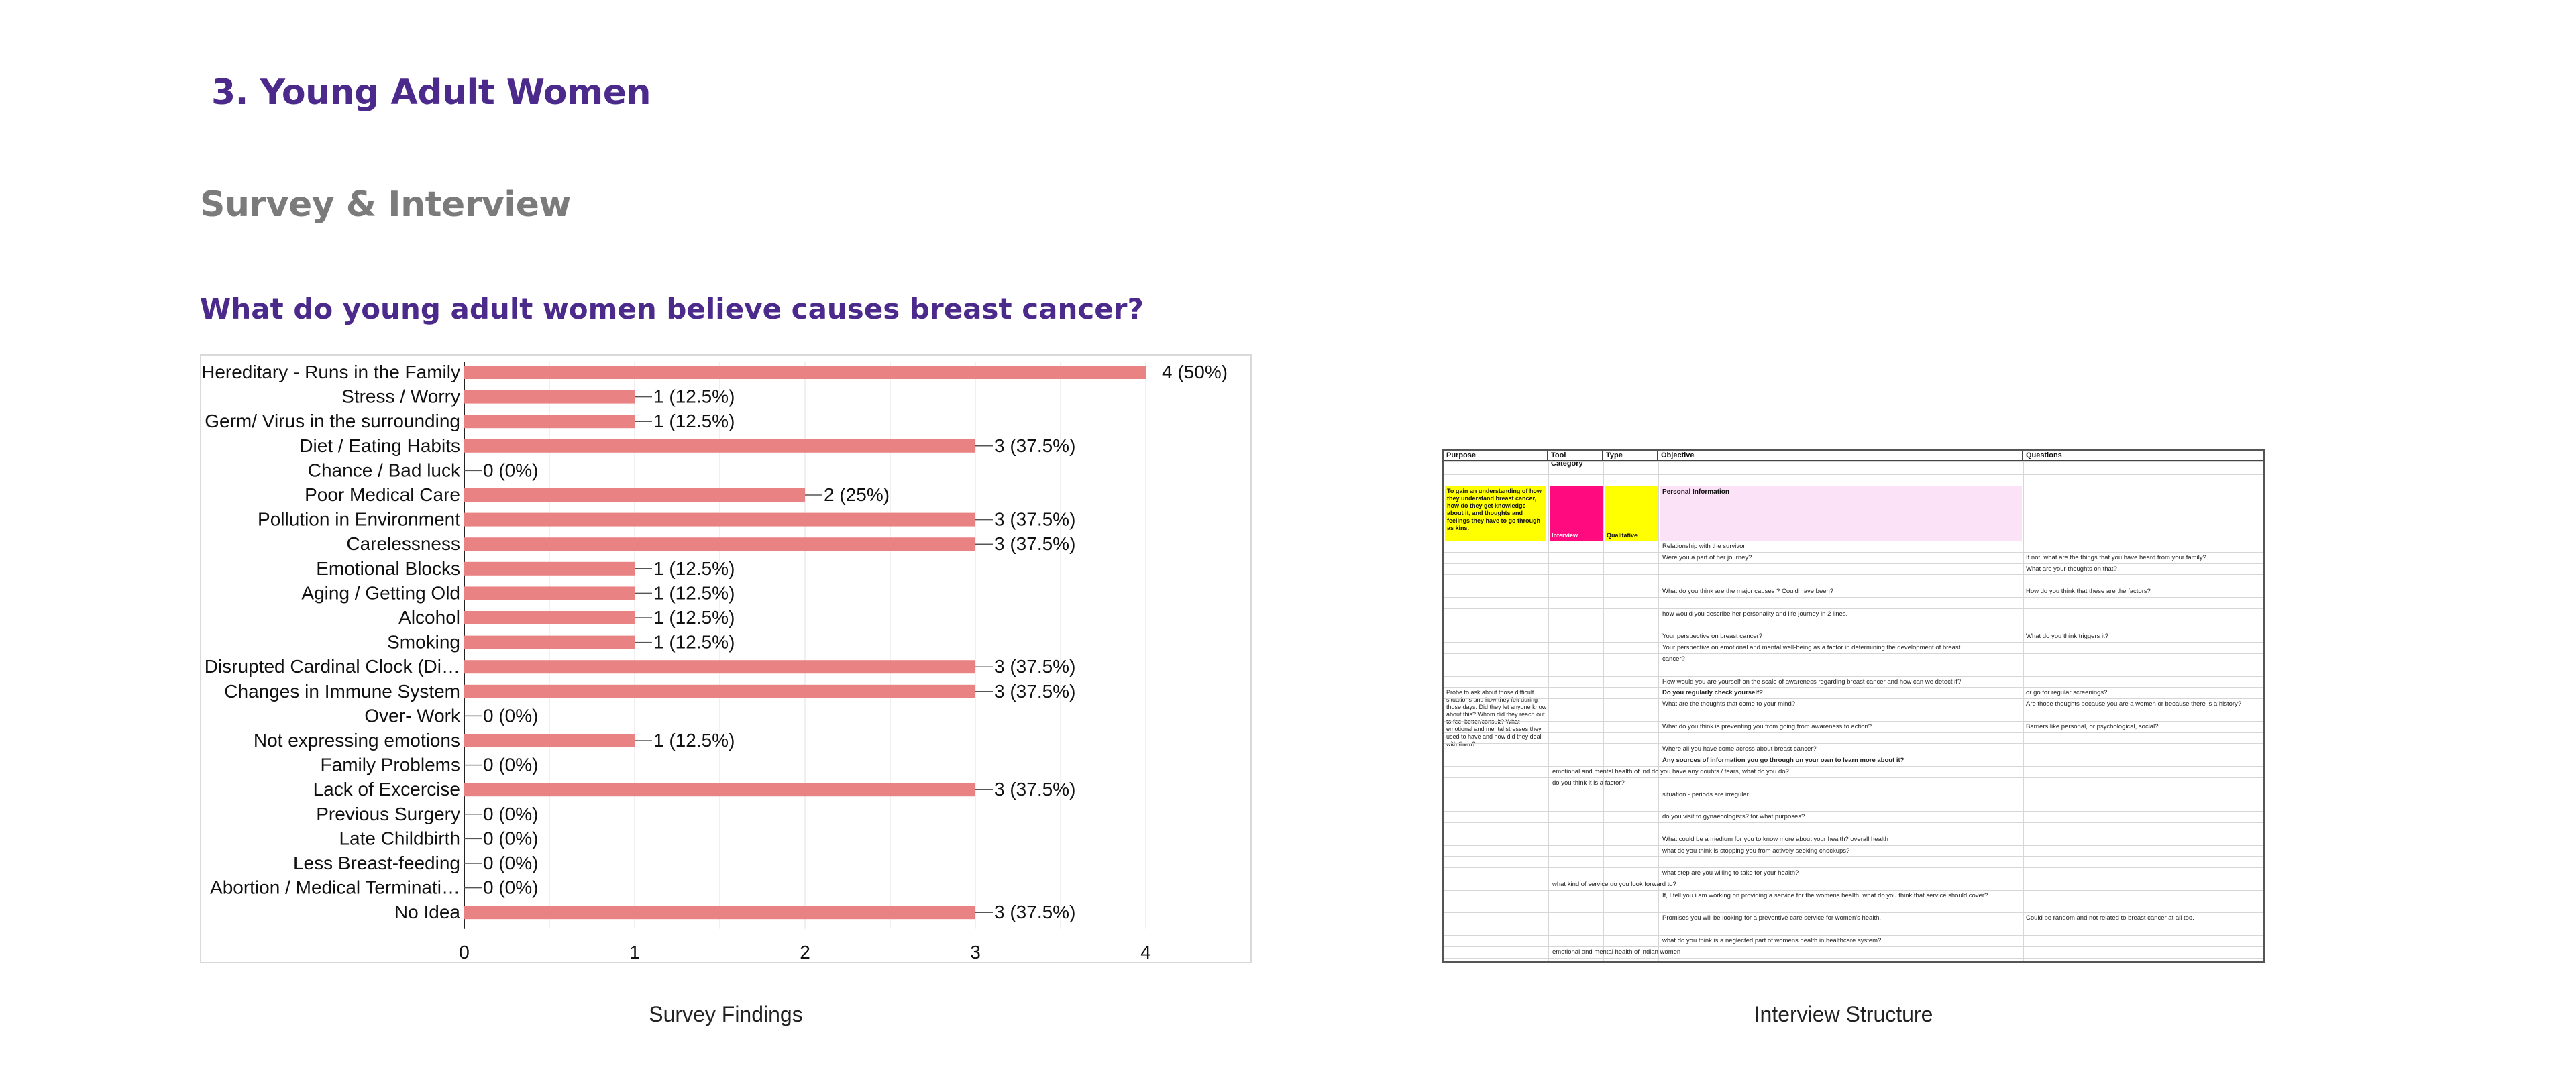 The image size is (2576, 1090). Describe the element at coordinates (357, 740) in the screenshot. I see `chart-category-label: Not expressing emotions` at that location.